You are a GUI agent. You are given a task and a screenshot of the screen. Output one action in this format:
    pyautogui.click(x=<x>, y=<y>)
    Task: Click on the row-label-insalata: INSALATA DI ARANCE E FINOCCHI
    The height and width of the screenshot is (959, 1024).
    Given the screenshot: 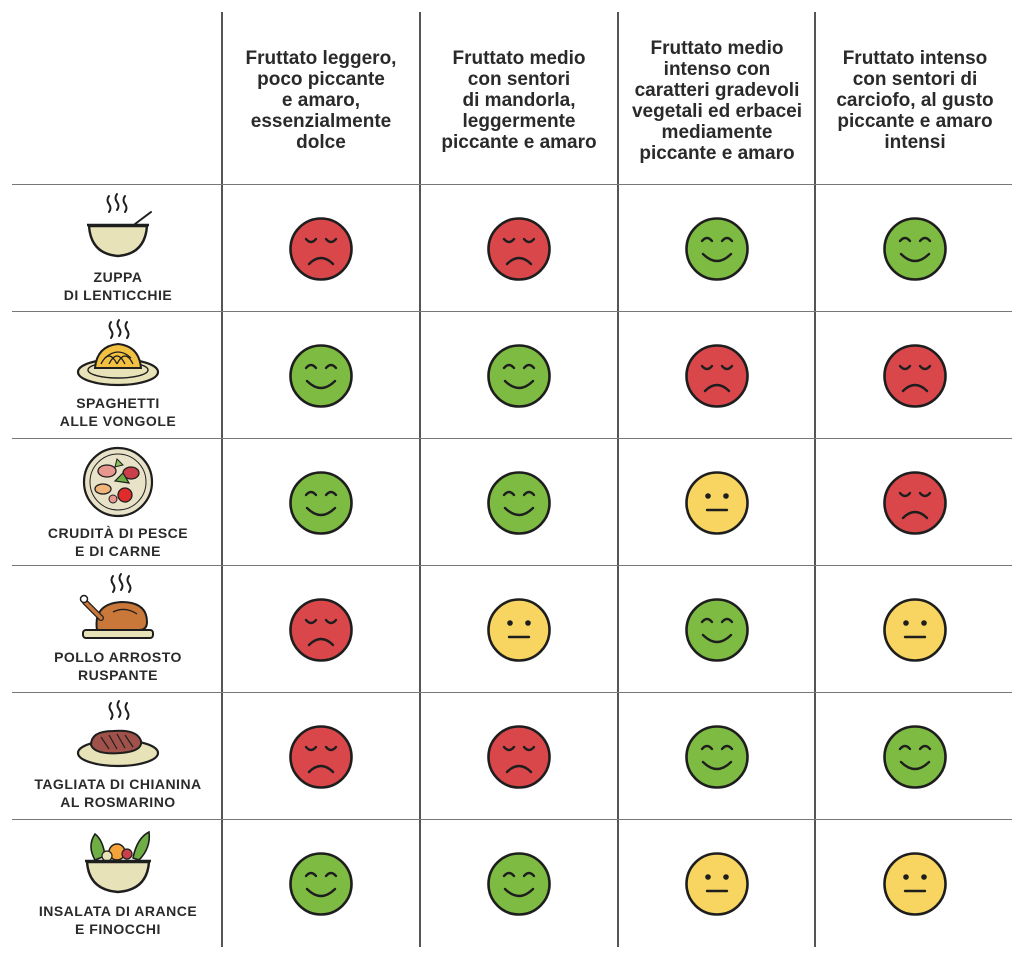 What is the action you would take?
    pyautogui.click(x=118, y=882)
    